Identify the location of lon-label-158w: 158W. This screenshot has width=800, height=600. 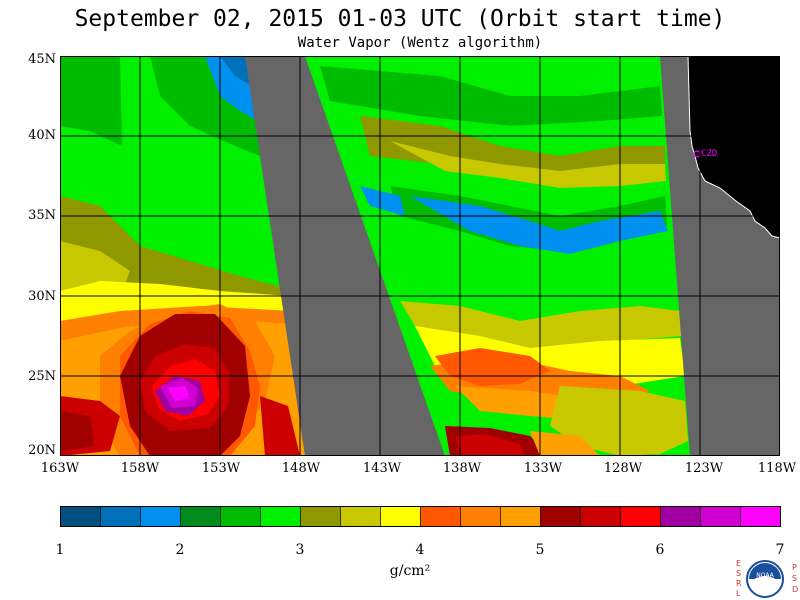
(140, 468).